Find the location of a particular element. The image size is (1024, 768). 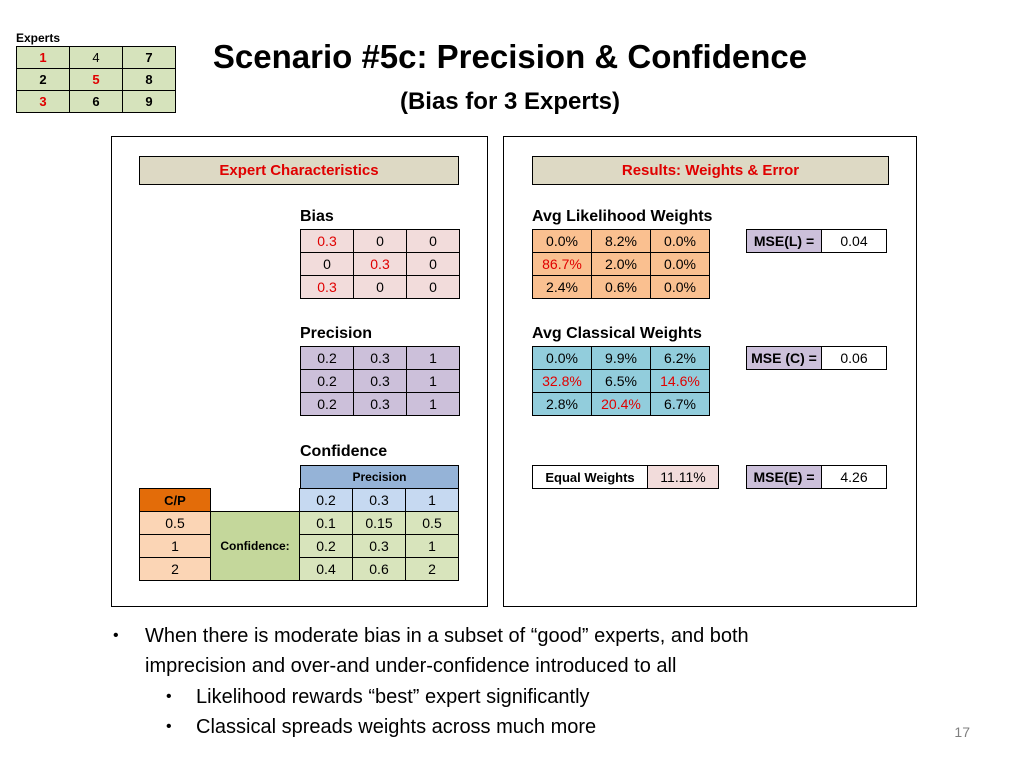

confidence-row-label: Confidence: is located at coordinates (255, 546).